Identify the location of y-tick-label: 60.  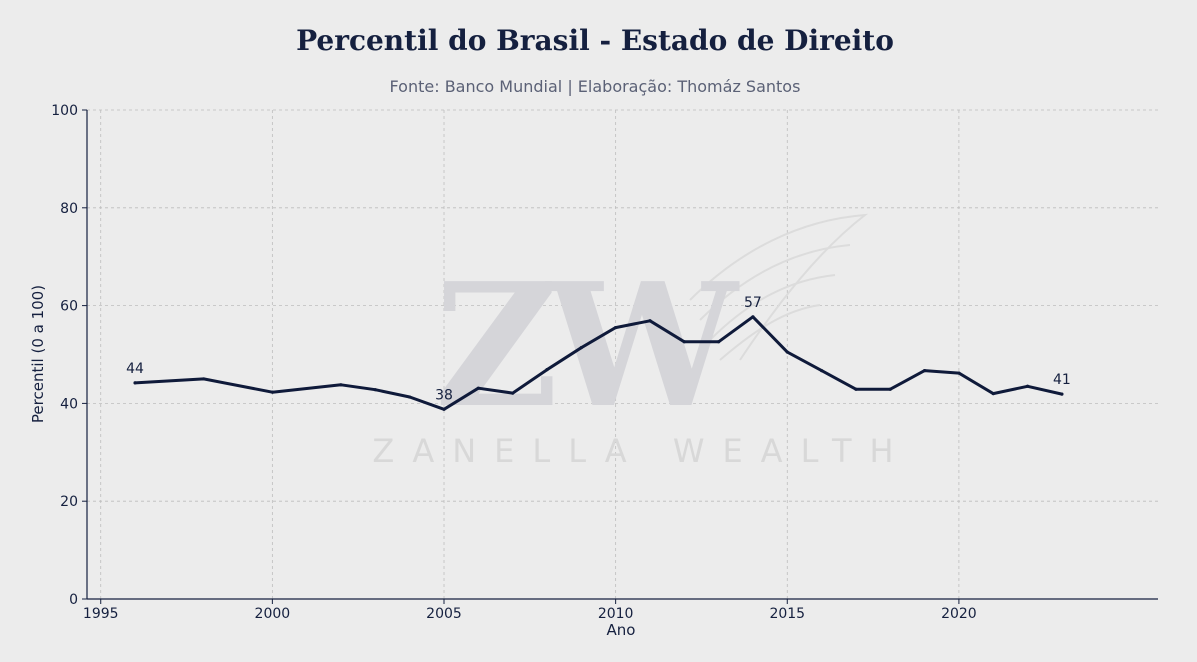
(69, 307).